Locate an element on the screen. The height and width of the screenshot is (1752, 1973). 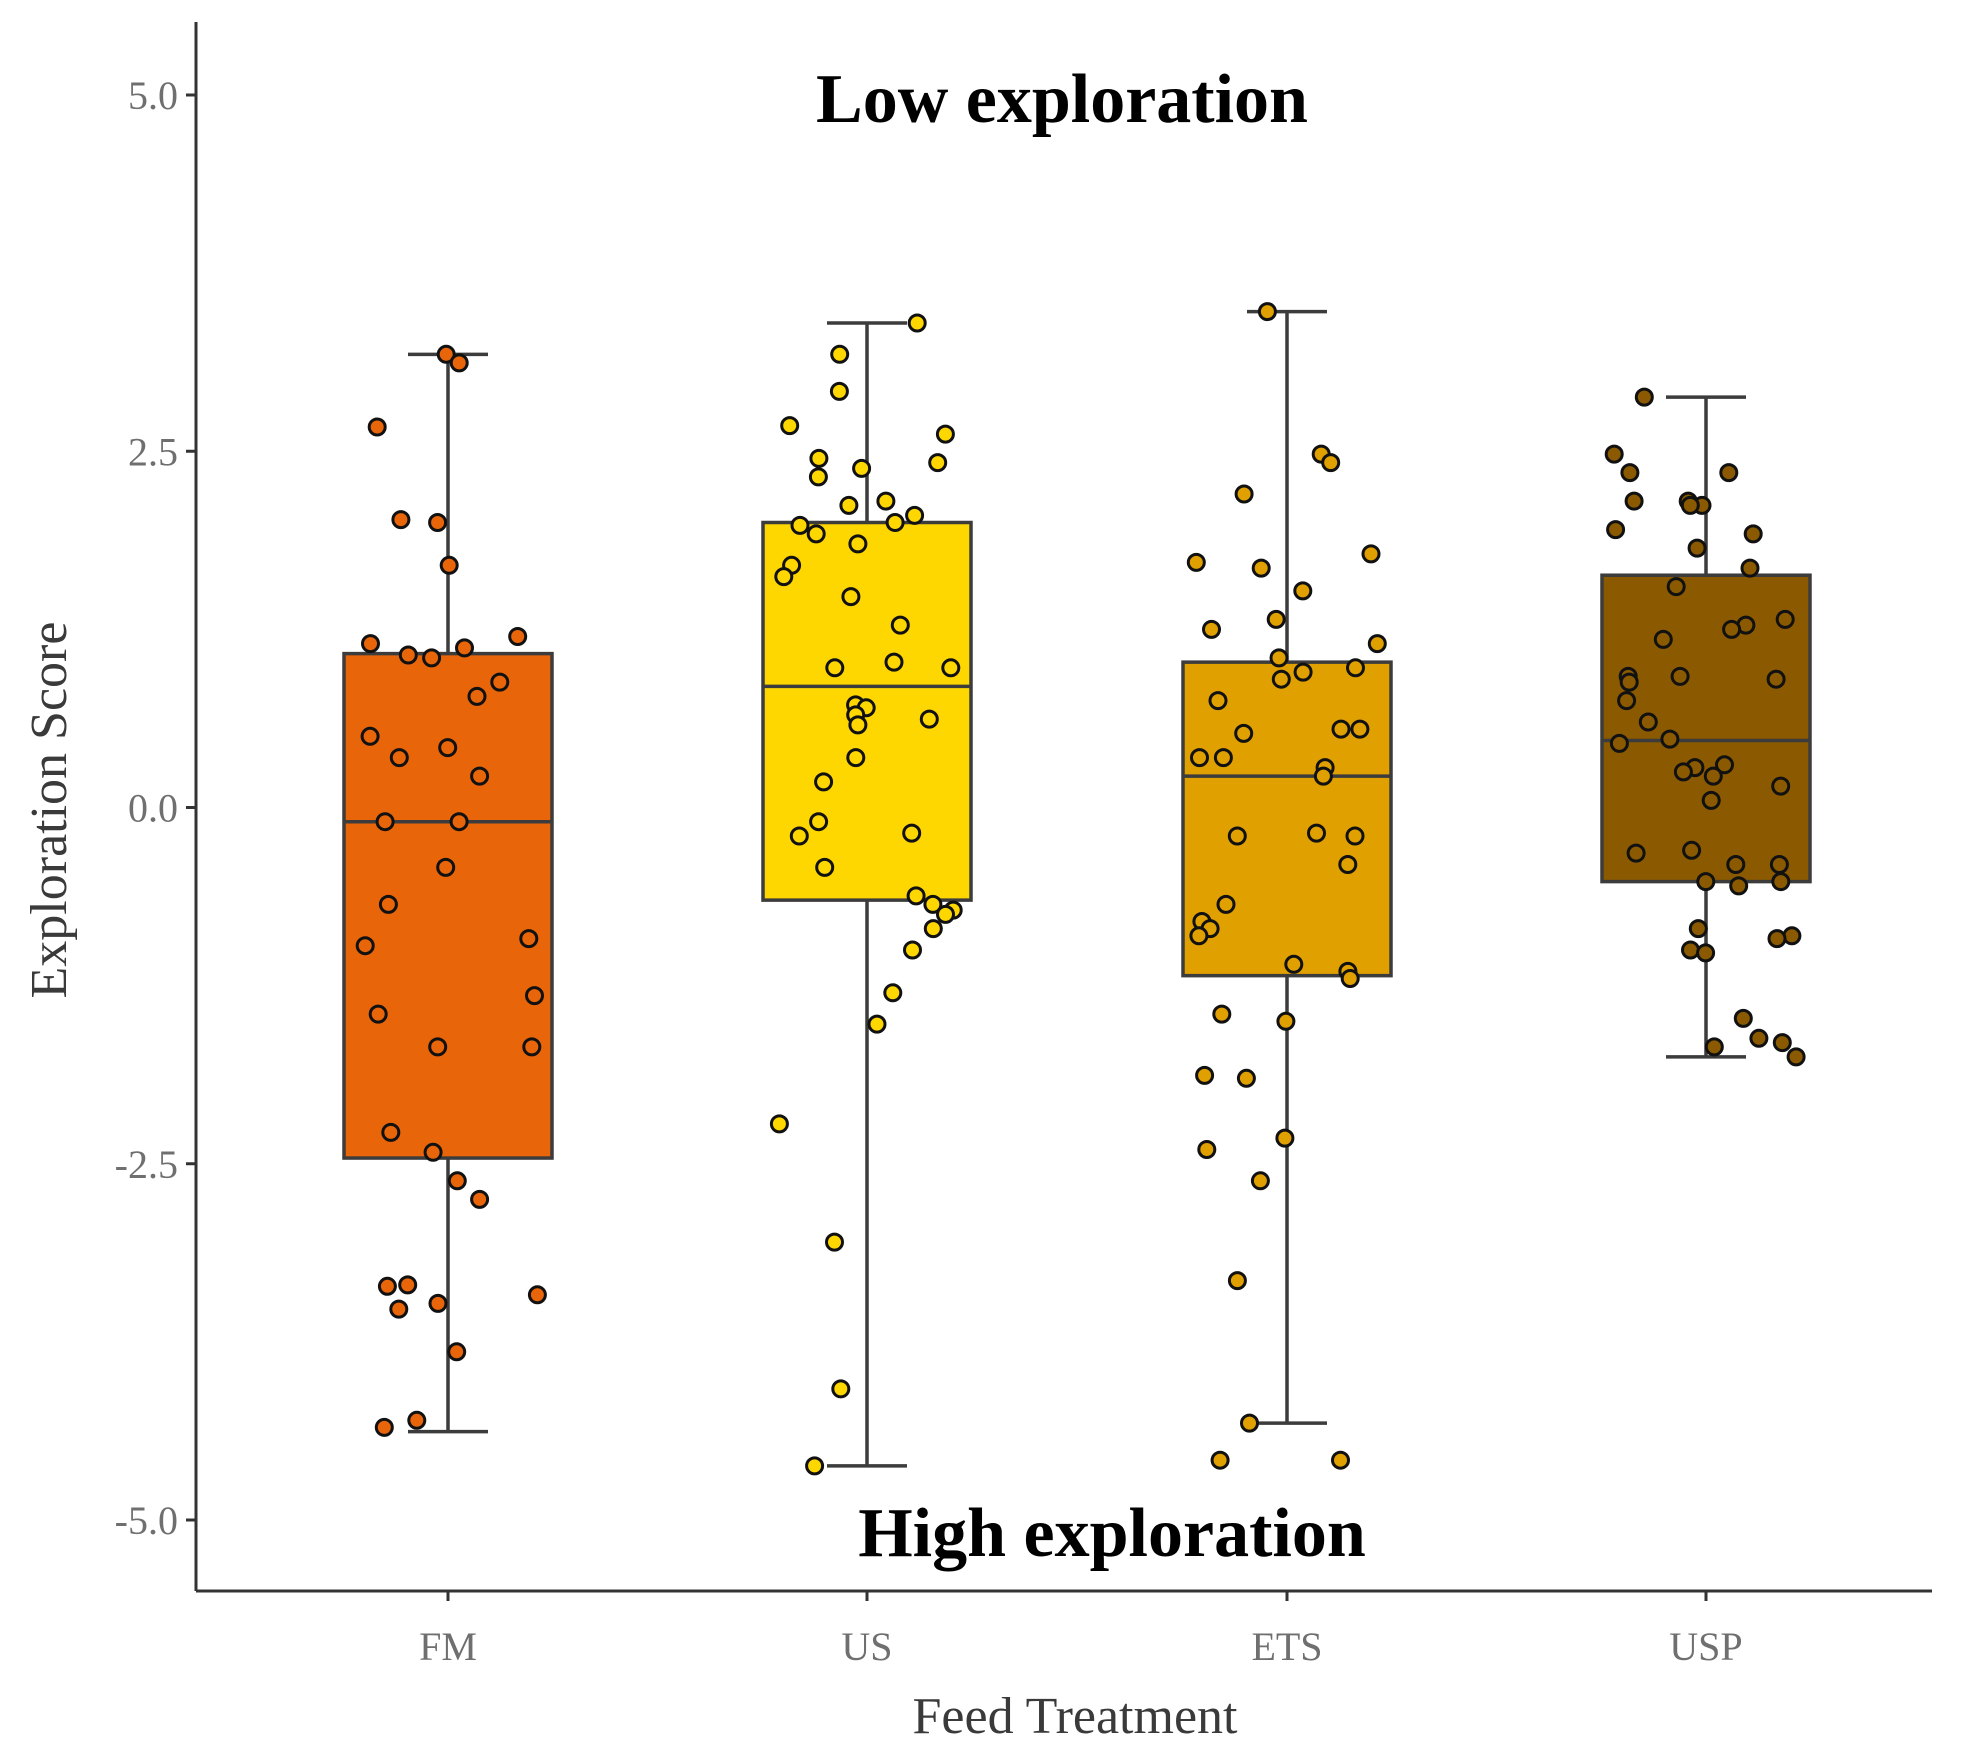
annotation-low-exploration: Low exploration is located at coordinates (1062, 99).